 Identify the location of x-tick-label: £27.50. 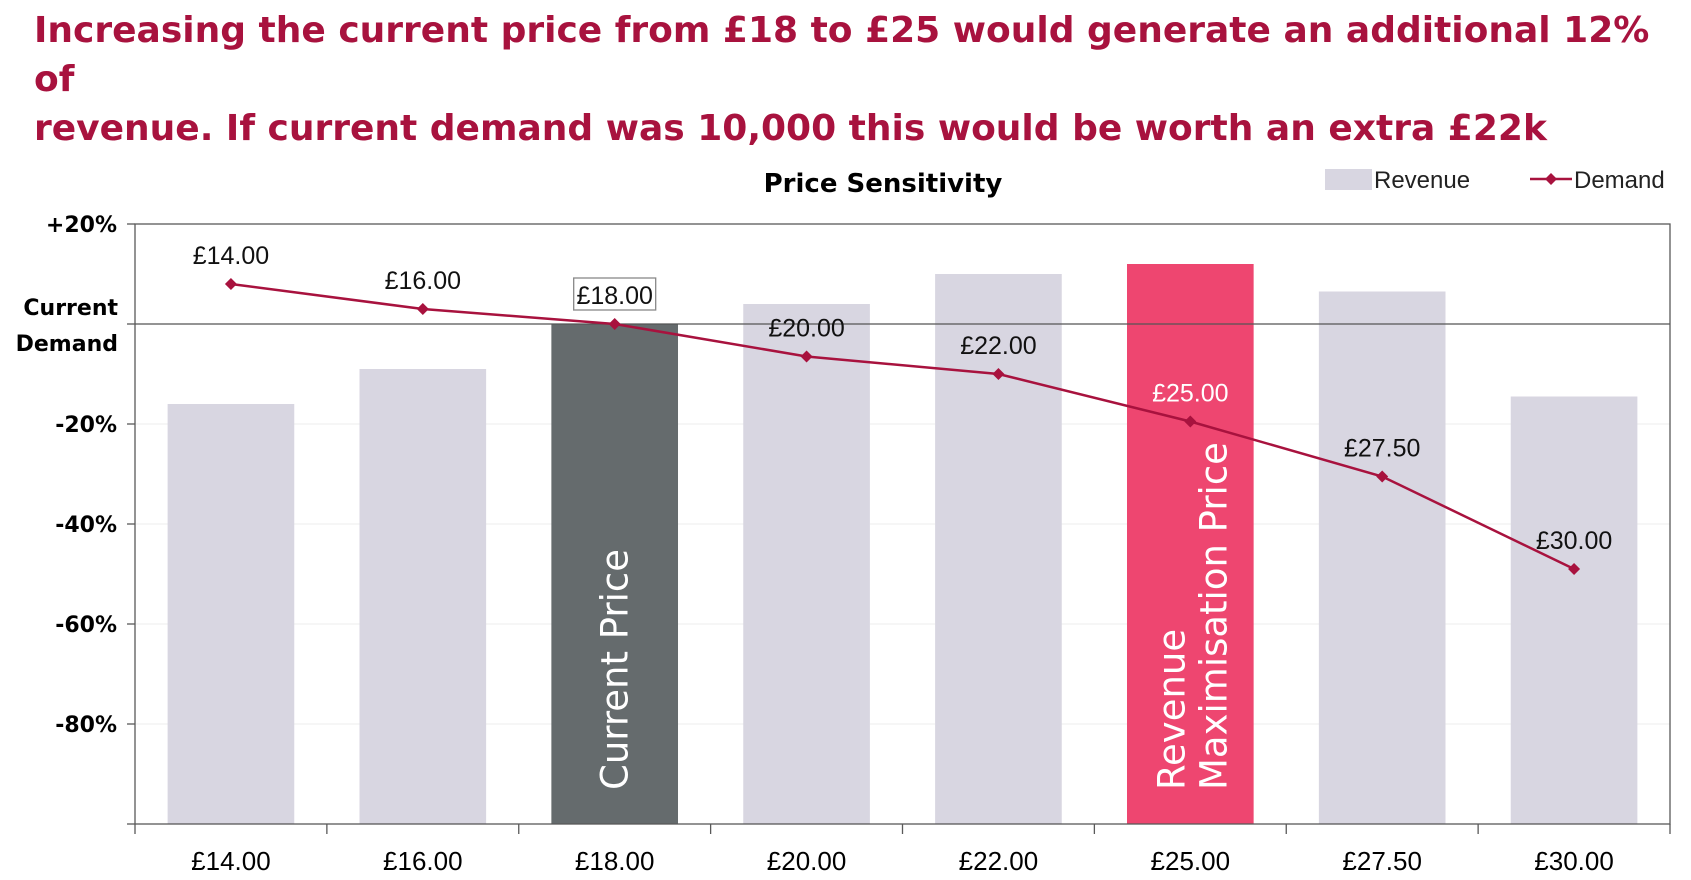
(1382, 861).